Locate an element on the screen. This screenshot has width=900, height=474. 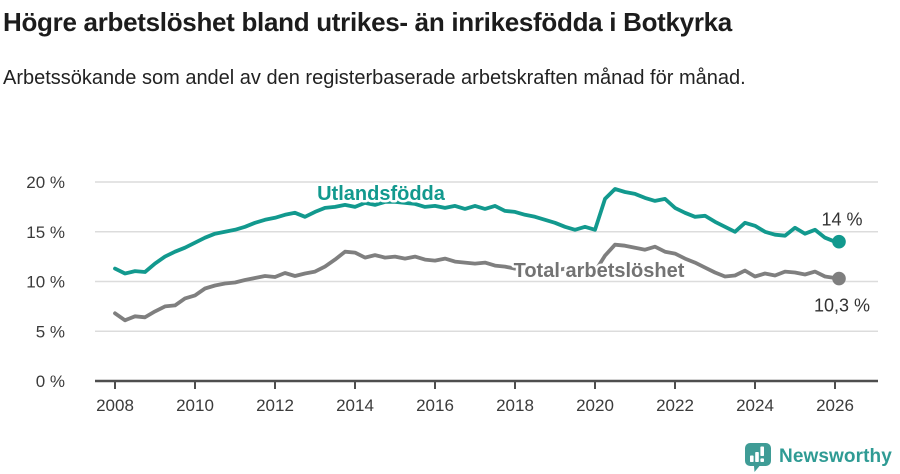
series-label: Utlandsfödda is located at coordinates (381, 194).